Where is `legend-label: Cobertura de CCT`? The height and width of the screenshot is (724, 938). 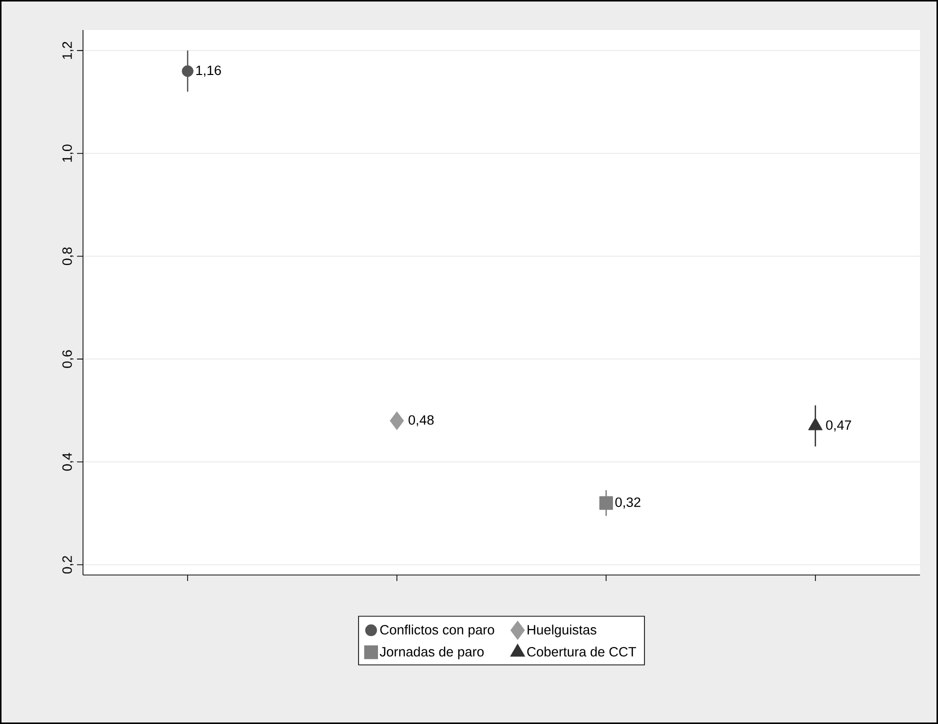
legend-label: Cobertura de CCT is located at coordinates (581, 651).